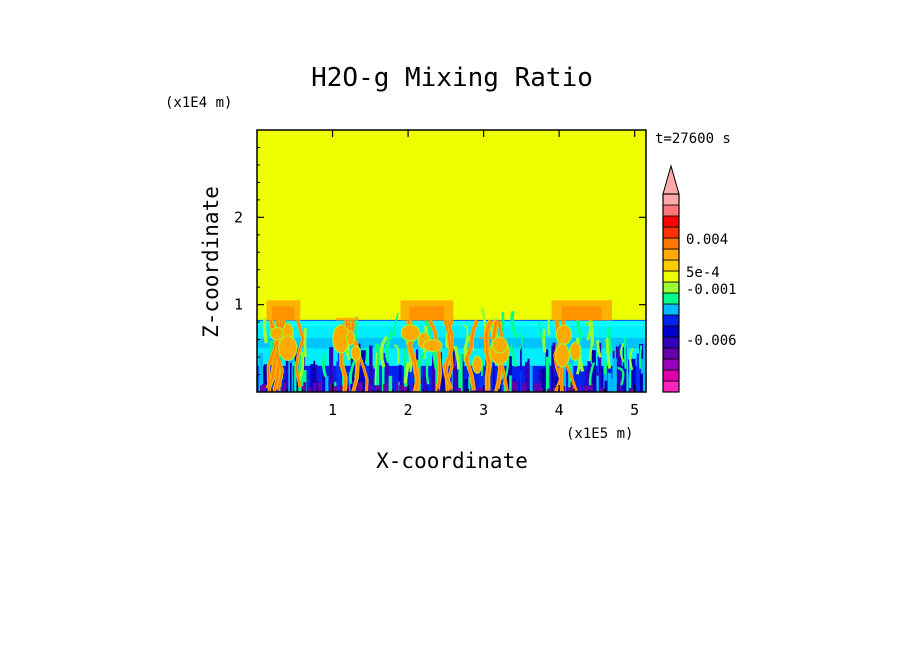  Describe the element at coordinates (634, 410) in the screenshot. I see `x-tick-label: 5` at that location.